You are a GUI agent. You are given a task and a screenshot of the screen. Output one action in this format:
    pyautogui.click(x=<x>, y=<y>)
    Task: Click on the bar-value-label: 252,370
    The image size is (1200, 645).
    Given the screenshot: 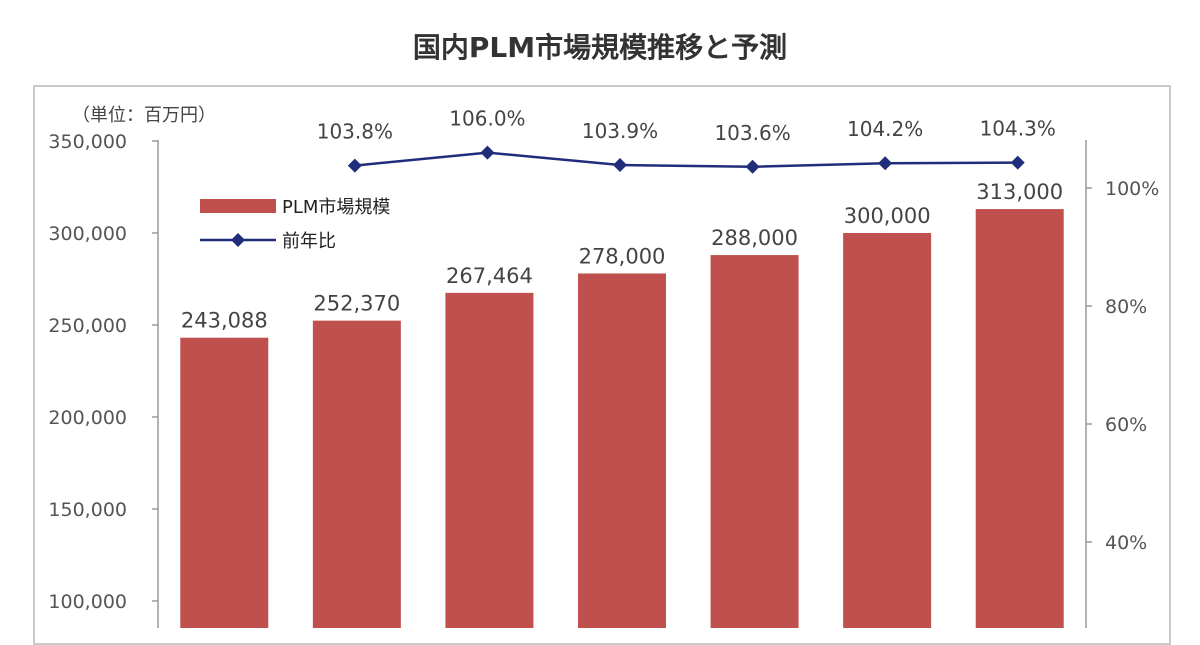 What is the action you would take?
    pyautogui.click(x=356, y=304)
    